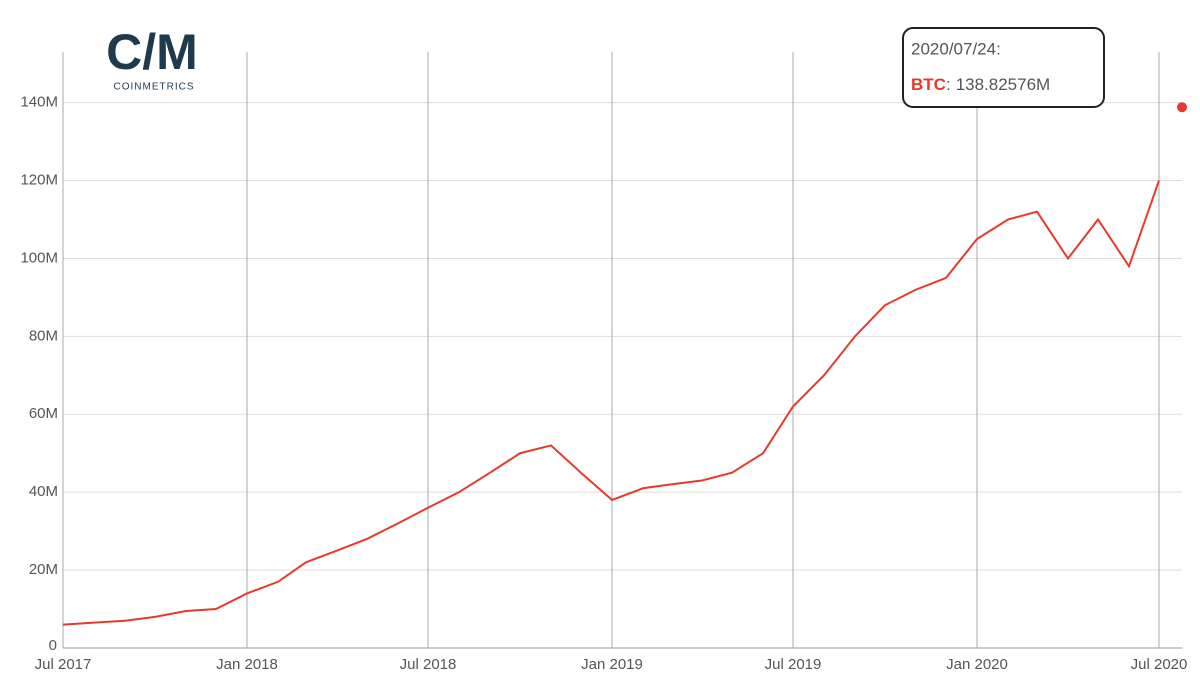  I want to click on tooltip-value-line: BTC: 138.82576M, so click(980, 84).